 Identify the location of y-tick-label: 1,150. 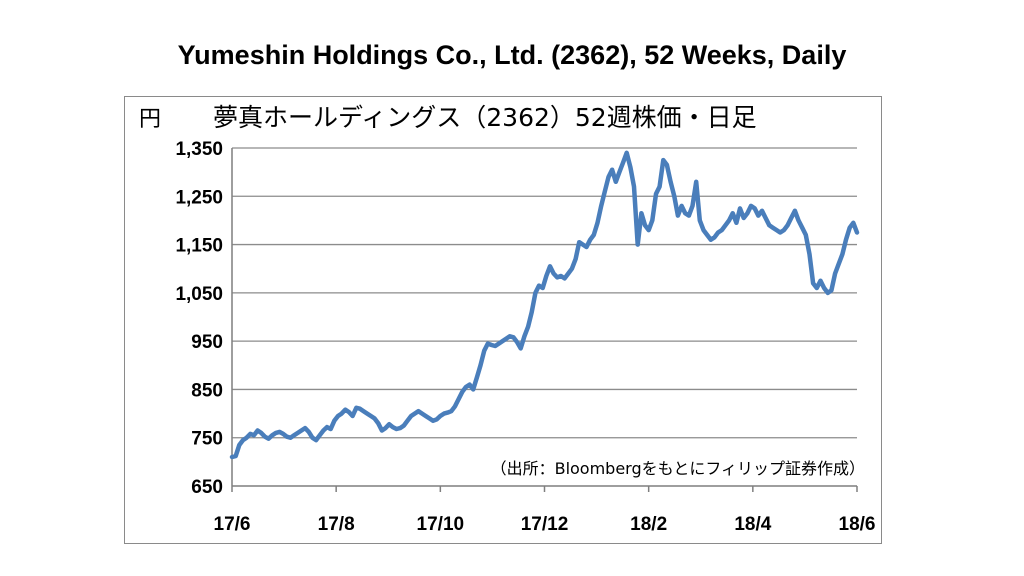
(199, 246).